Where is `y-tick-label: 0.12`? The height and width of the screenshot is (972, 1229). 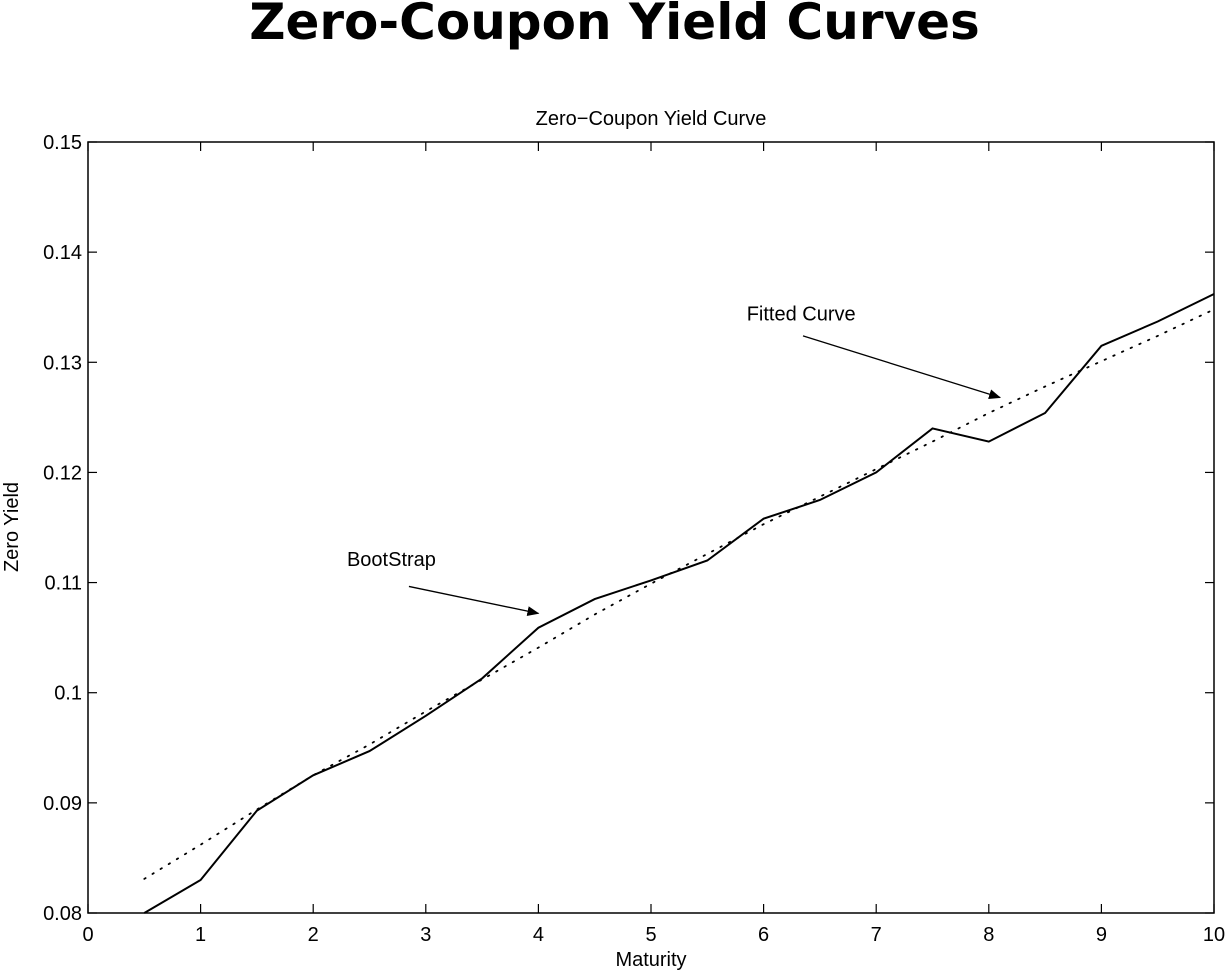 y-tick-label: 0.12 is located at coordinates (62, 473).